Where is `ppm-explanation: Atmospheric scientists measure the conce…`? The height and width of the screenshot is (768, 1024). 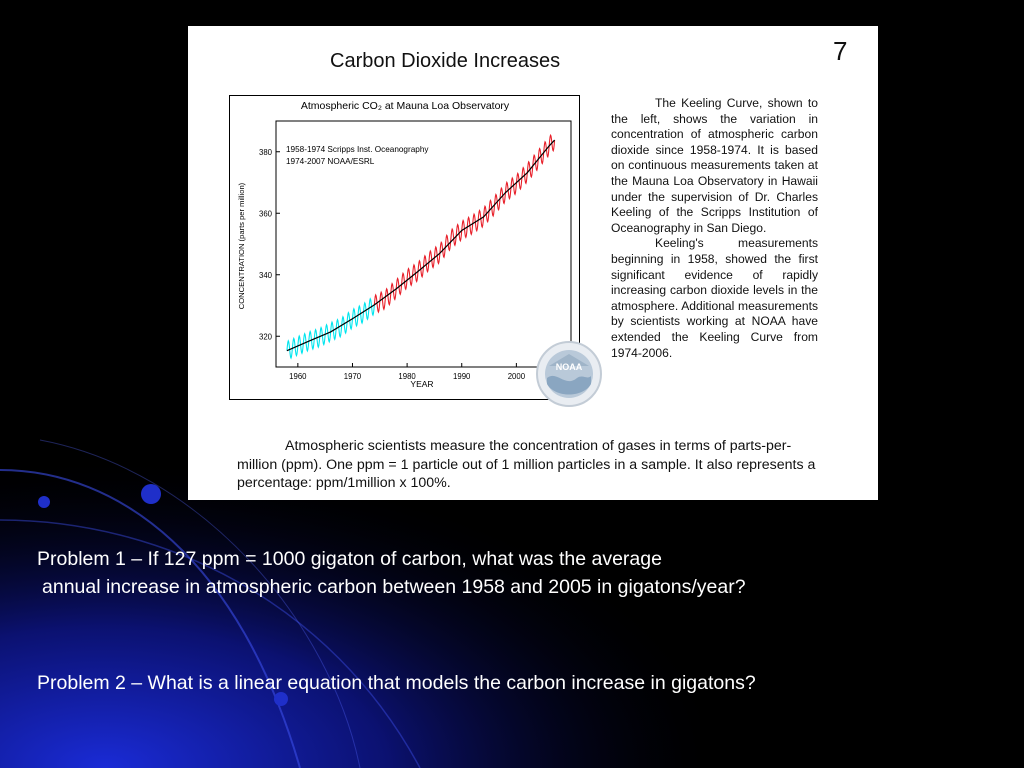
ppm-explanation: Atmospheric scientists measure the conce… is located at coordinates (532, 465).